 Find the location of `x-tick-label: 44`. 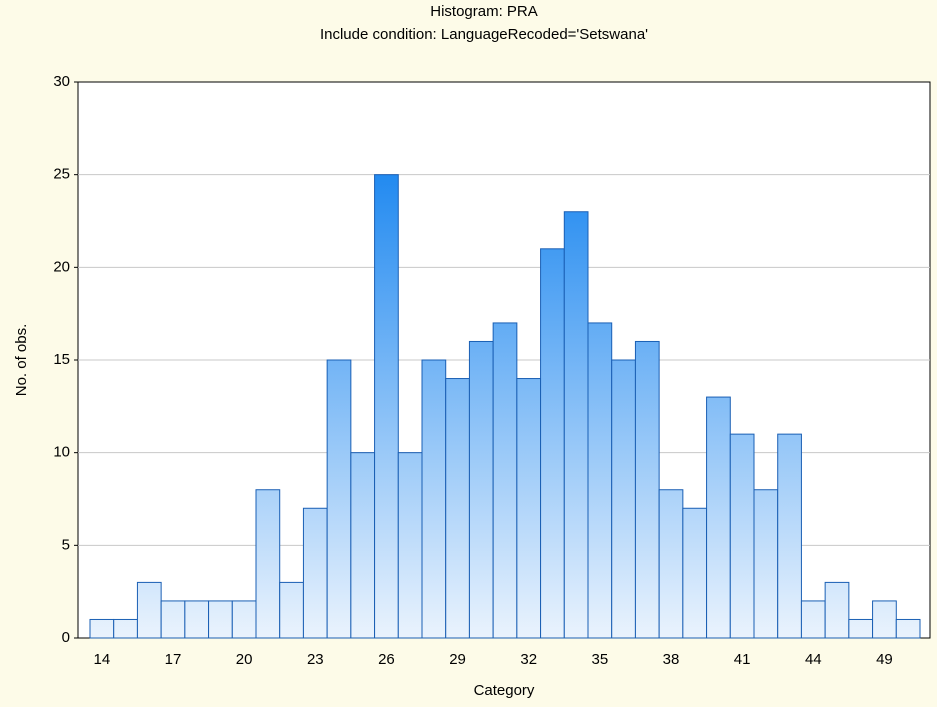

x-tick-label: 44 is located at coordinates (813, 659).